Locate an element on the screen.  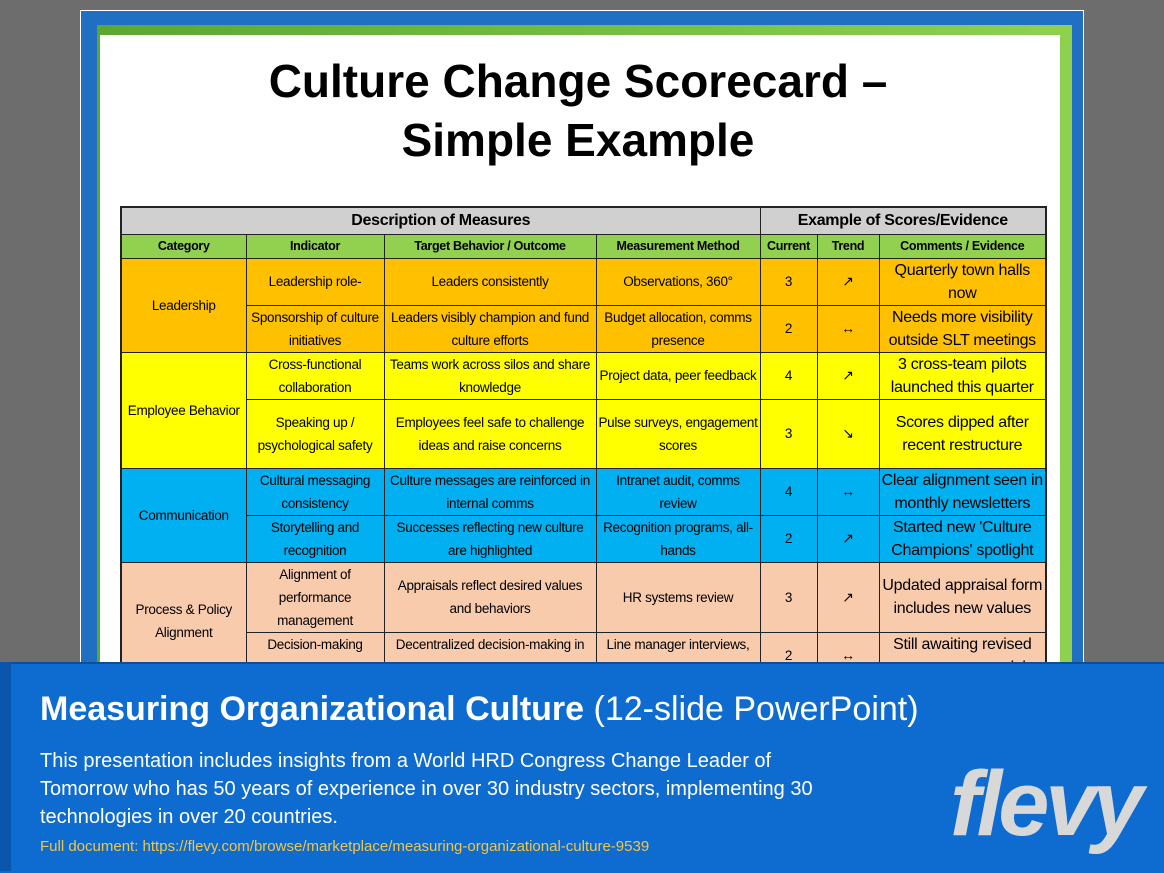
column-header: Target Behavior / Outcome is located at coordinates (490, 246).